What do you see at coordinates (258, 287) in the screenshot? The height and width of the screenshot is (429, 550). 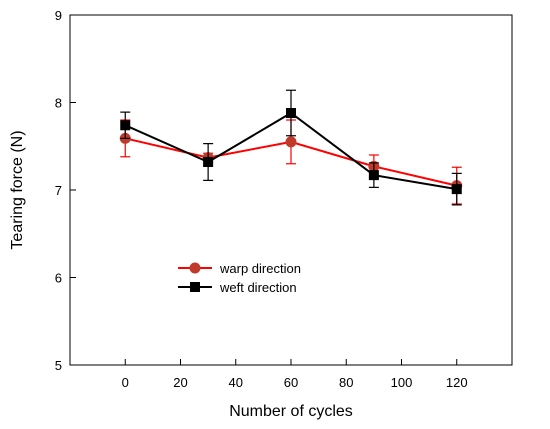 I see `legend-label-weft: weft direction` at bounding box center [258, 287].